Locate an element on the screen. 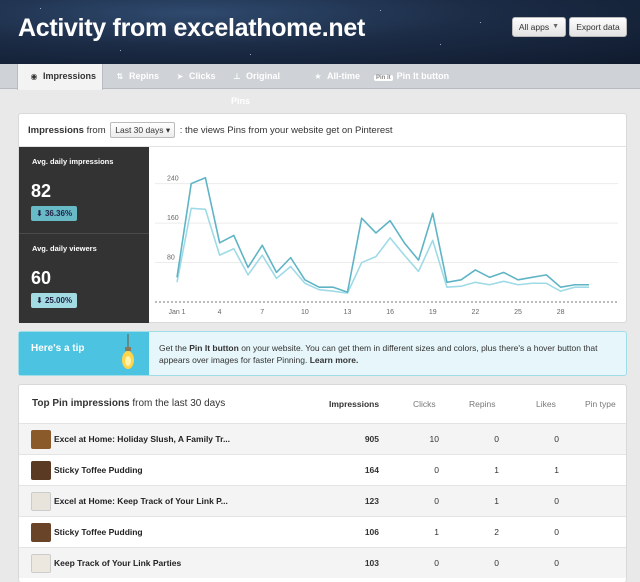 This screenshot has width=640, height=582. column-header-pin-type: Pin type is located at coordinates (600, 404).